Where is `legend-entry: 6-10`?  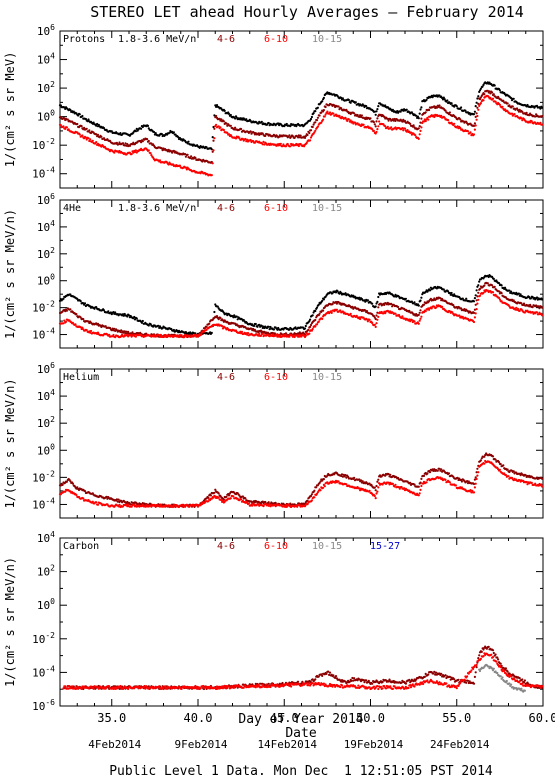 legend-entry: 6-10 is located at coordinates (276, 208).